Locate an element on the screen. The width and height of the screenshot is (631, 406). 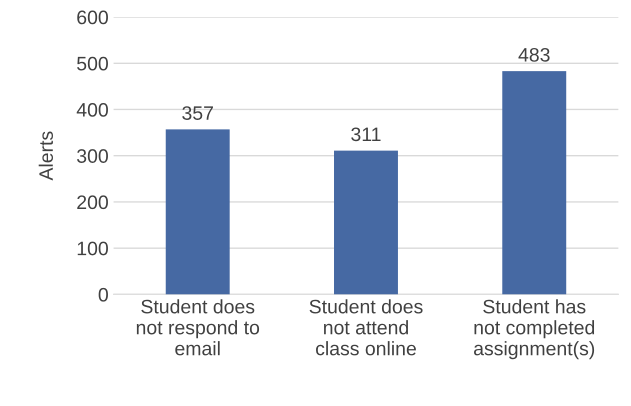
data-label: 357 is located at coordinates (197, 113).